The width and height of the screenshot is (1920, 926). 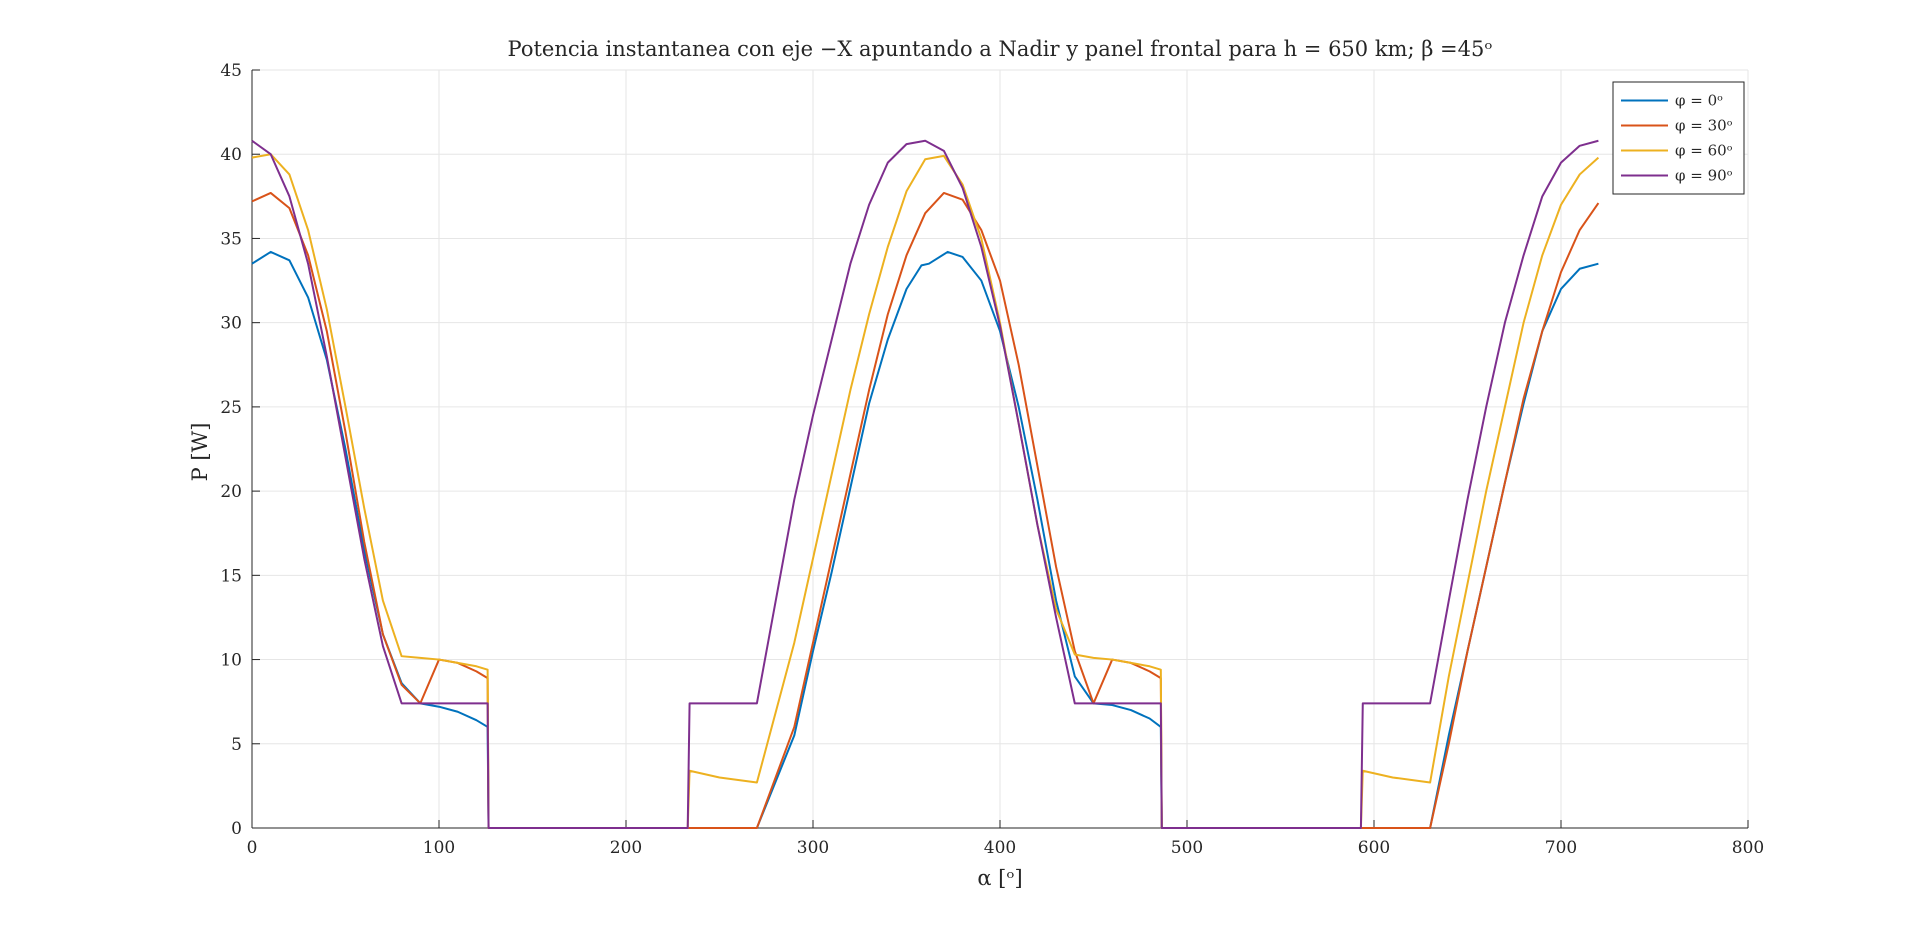 I want to click on x-tick-label: 700, so click(x=1561, y=848).